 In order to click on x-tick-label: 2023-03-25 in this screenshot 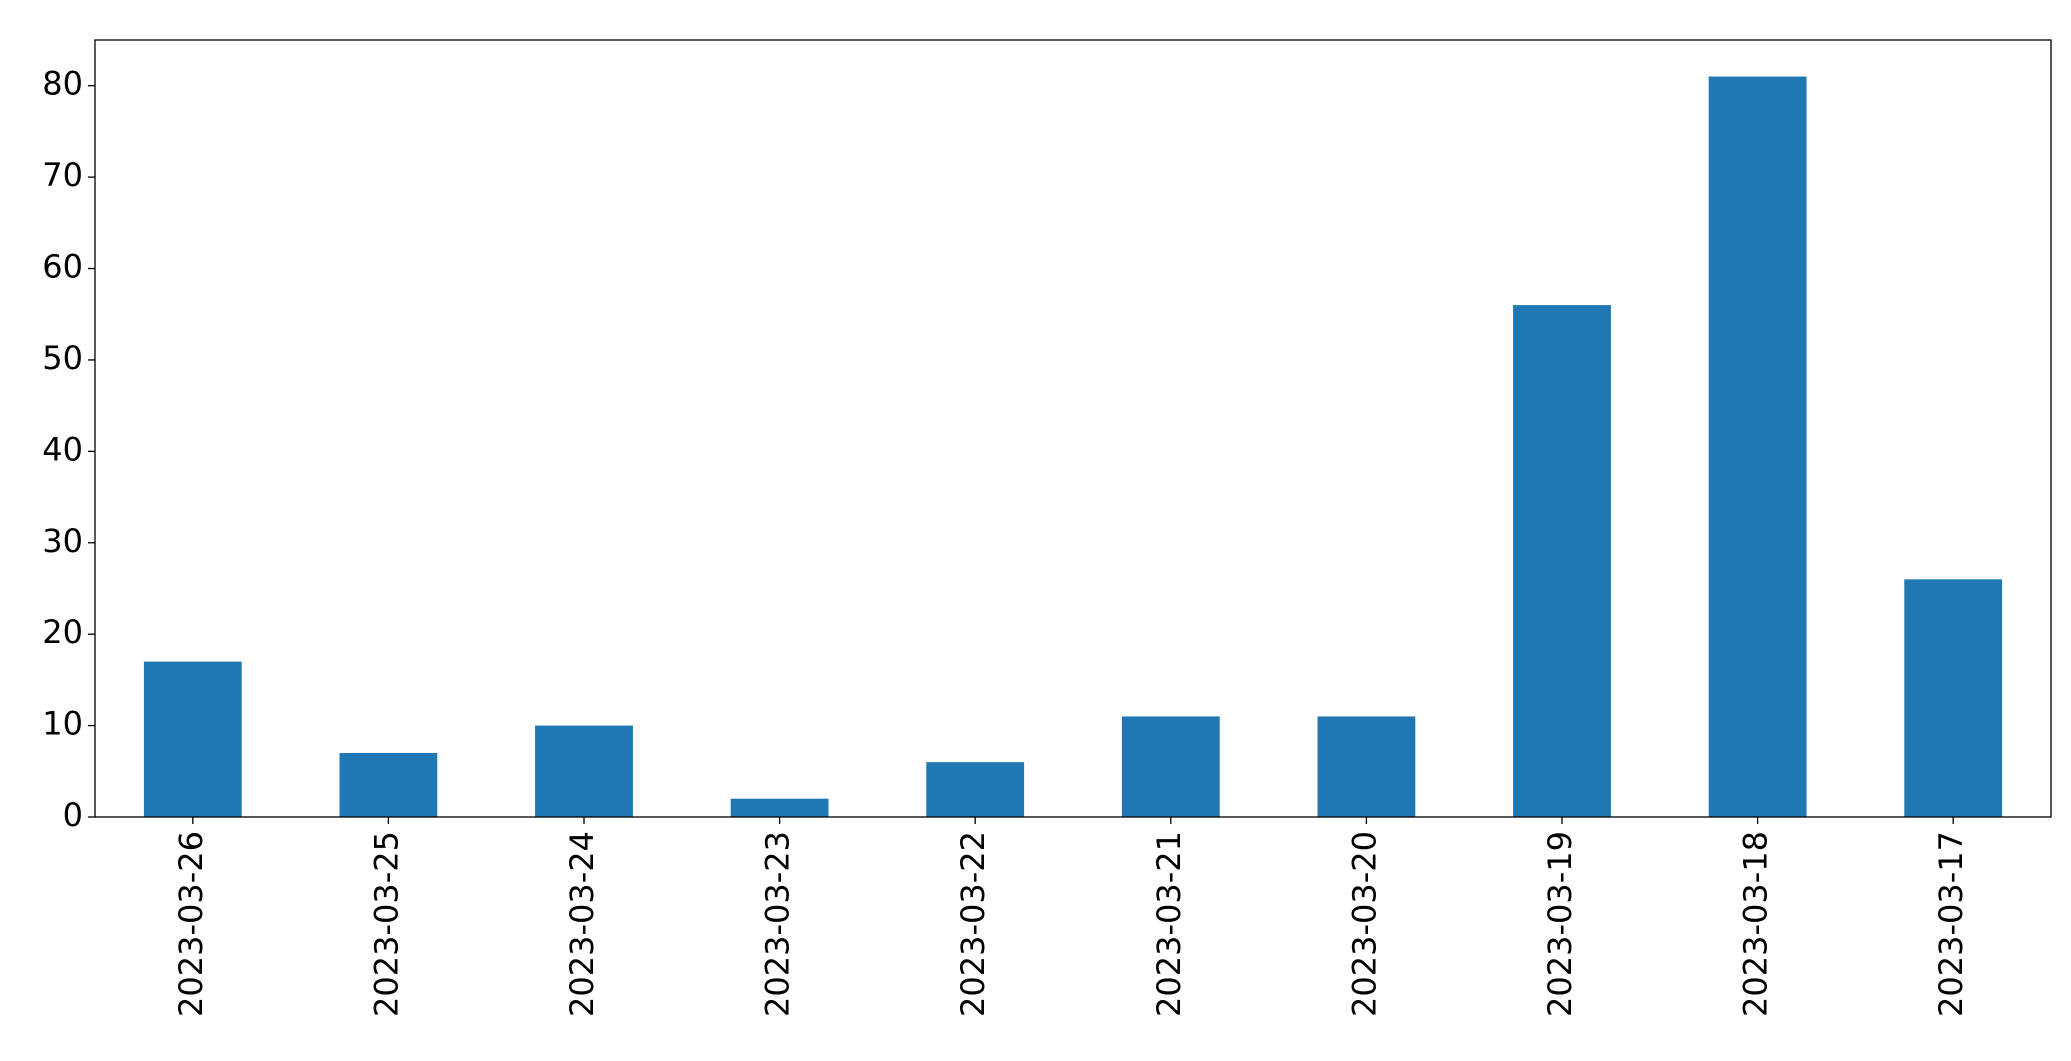, I will do `click(386, 924)`.